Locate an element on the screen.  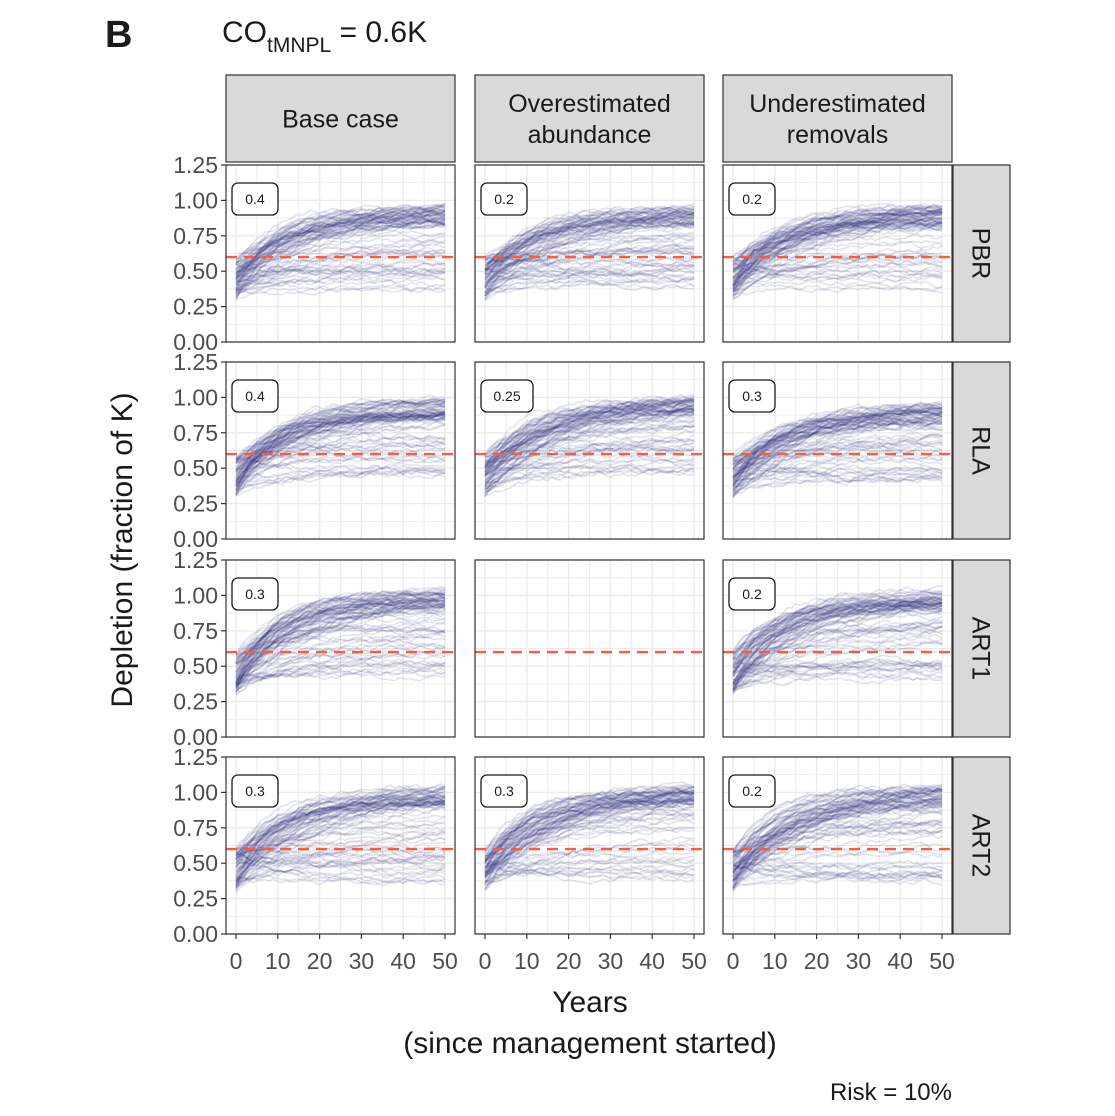
panel-border is located at coordinates (837, 450).